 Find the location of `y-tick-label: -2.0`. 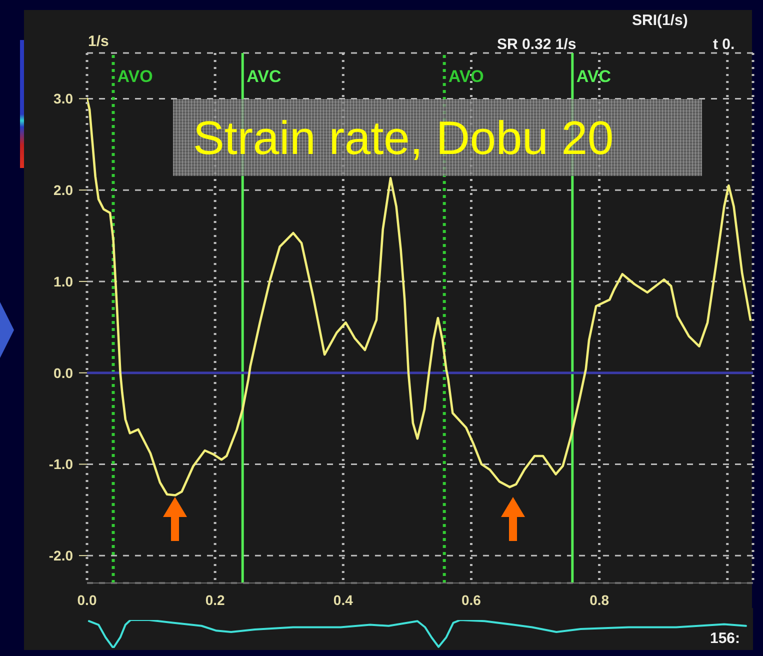

y-tick-label: -2.0 is located at coordinates (61, 556).